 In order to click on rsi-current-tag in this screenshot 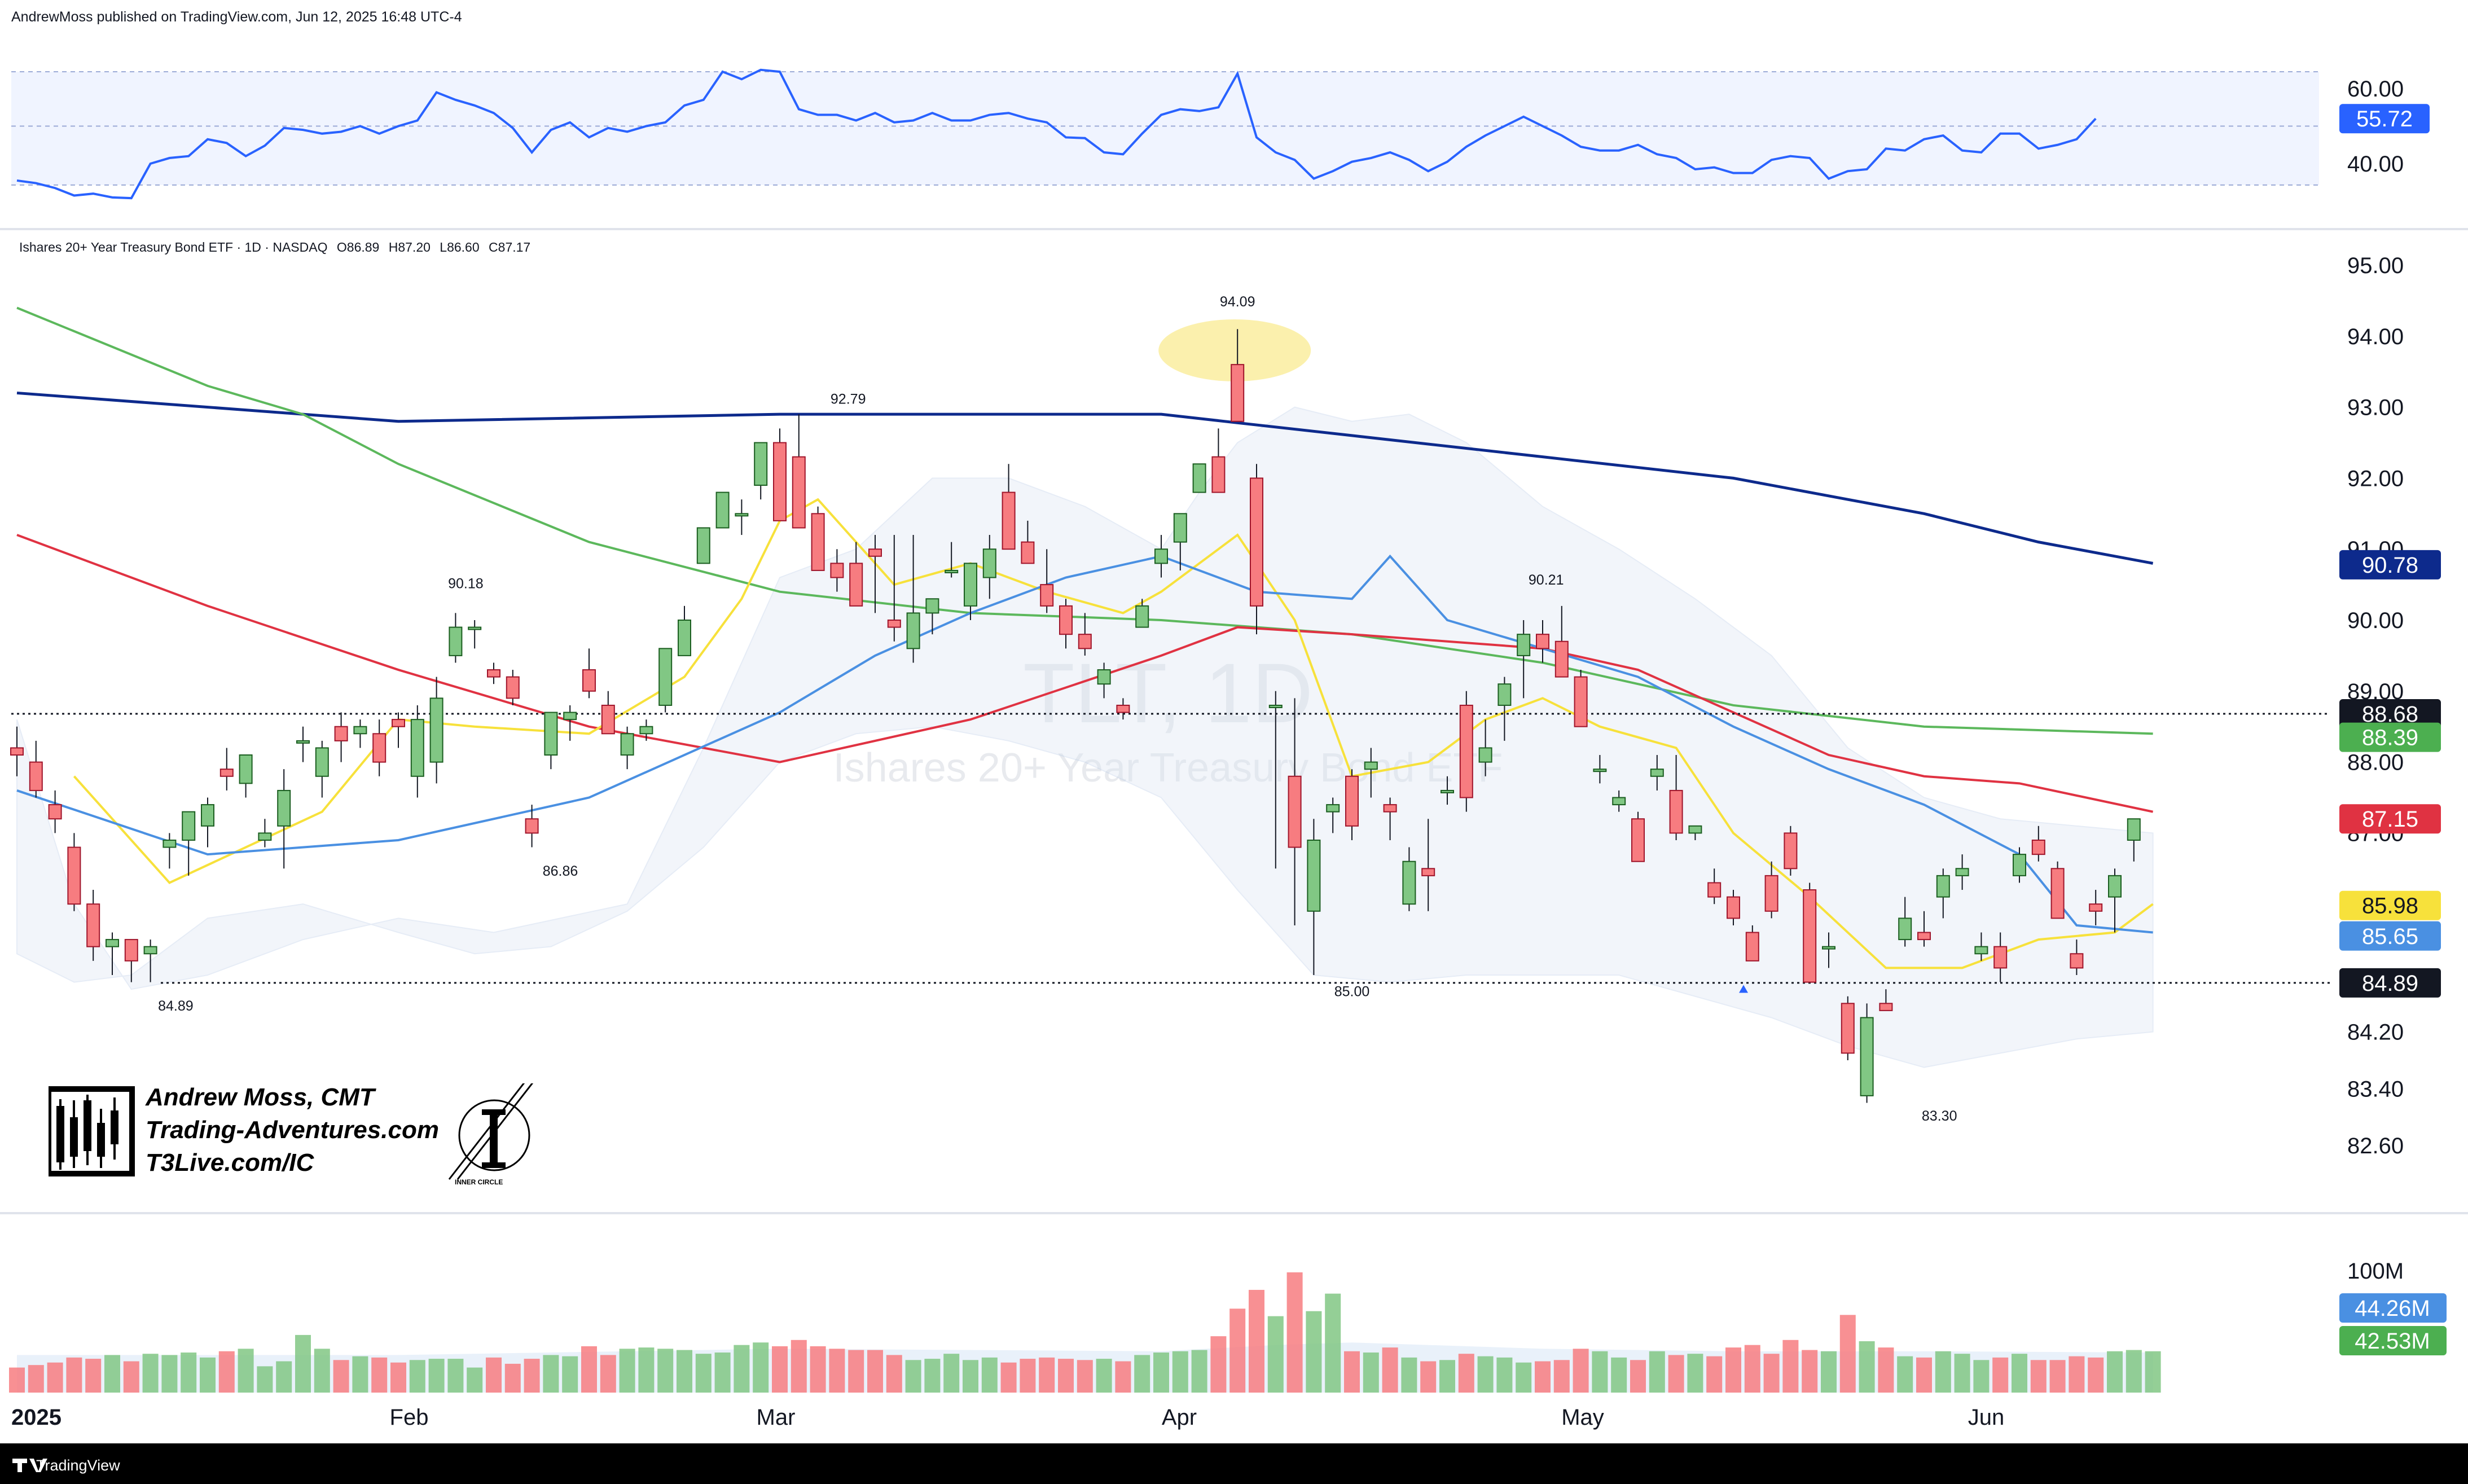, I will do `click(2384, 119)`.